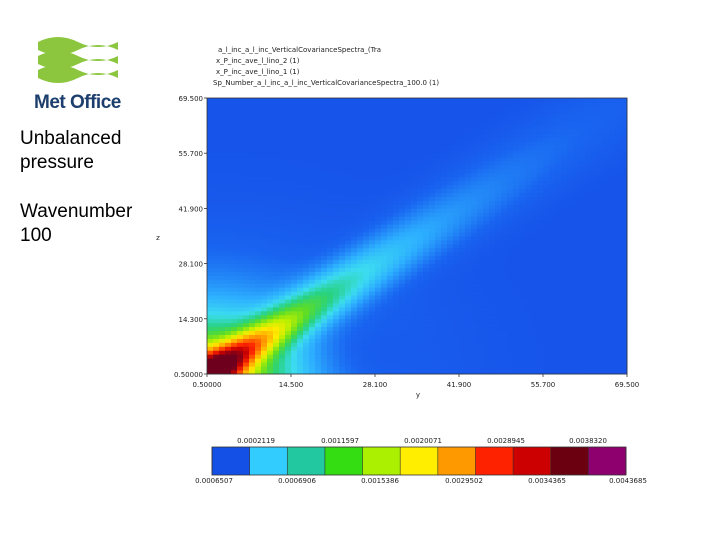 The width and height of the screenshot is (720, 540). Describe the element at coordinates (258, 61) in the screenshot. I see `header-line-2: x_P_inc_ave_l_lino_2 (1)` at that location.